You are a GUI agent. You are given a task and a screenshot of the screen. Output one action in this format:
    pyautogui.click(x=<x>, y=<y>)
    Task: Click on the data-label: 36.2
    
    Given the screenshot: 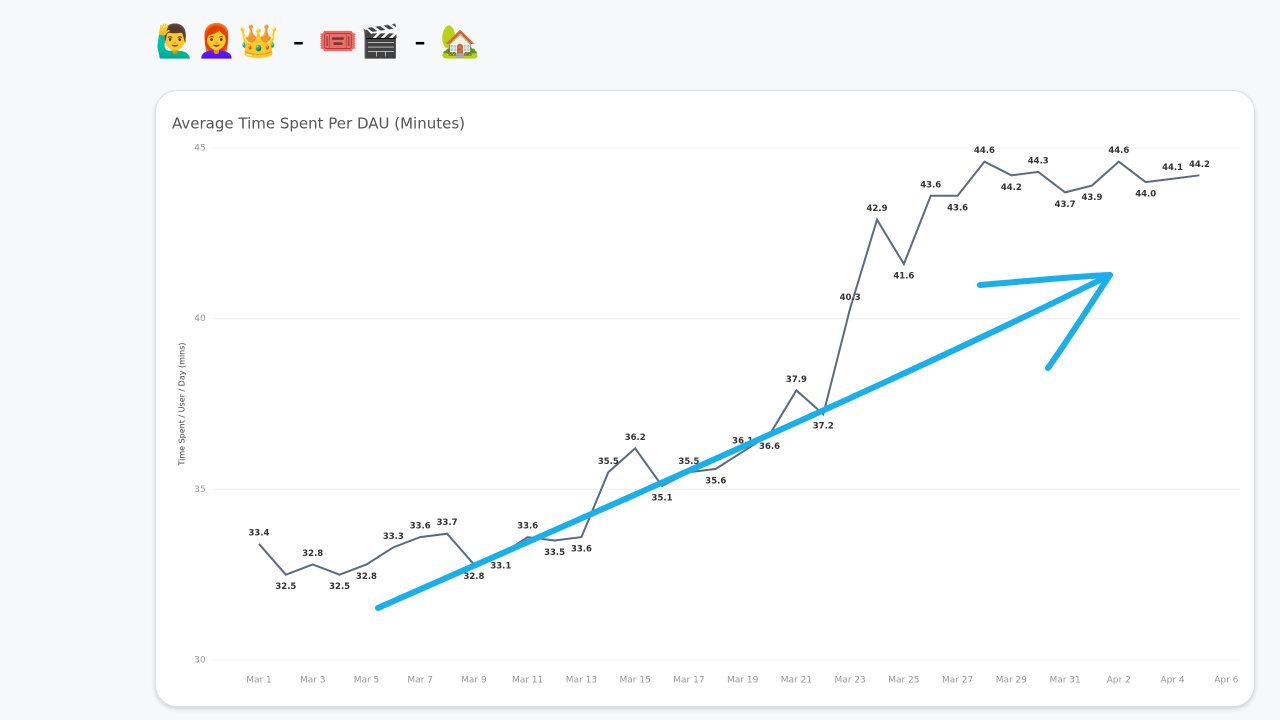 What is the action you would take?
    pyautogui.click(x=635, y=438)
    